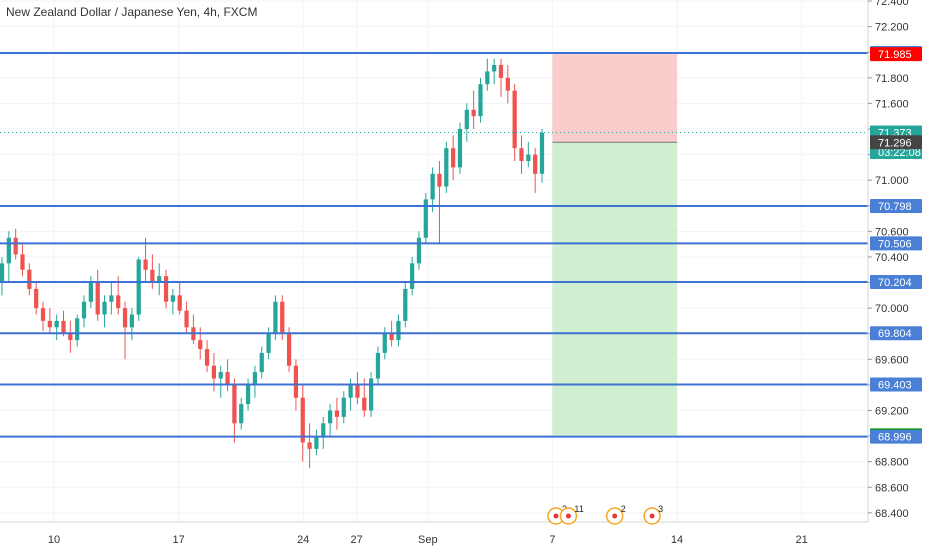 The height and width of the screenshot is (550, 932). What do you see at coordinates (895, 438) in the screenshot?
I see `level-price-label: 68.996` at bounding box center [895, 438].